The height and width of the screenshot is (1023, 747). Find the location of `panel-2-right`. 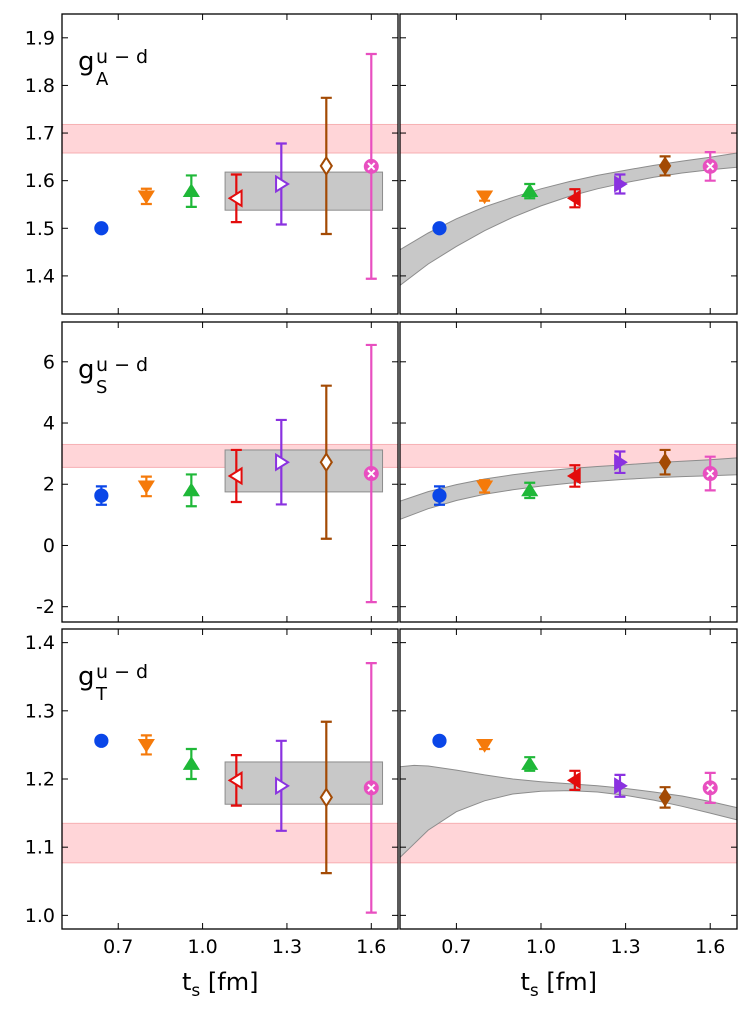

panel-2-right is located at coordinates (568, 472).